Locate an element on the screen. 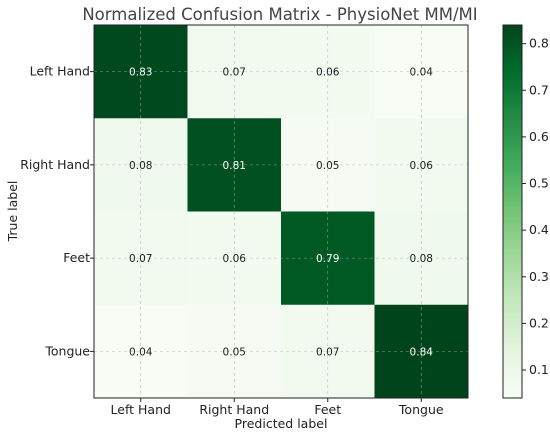 The height and width of the screenshot is (434, 550). colorbar-tick-label: 0.3 is located at coordinates (539, 276).